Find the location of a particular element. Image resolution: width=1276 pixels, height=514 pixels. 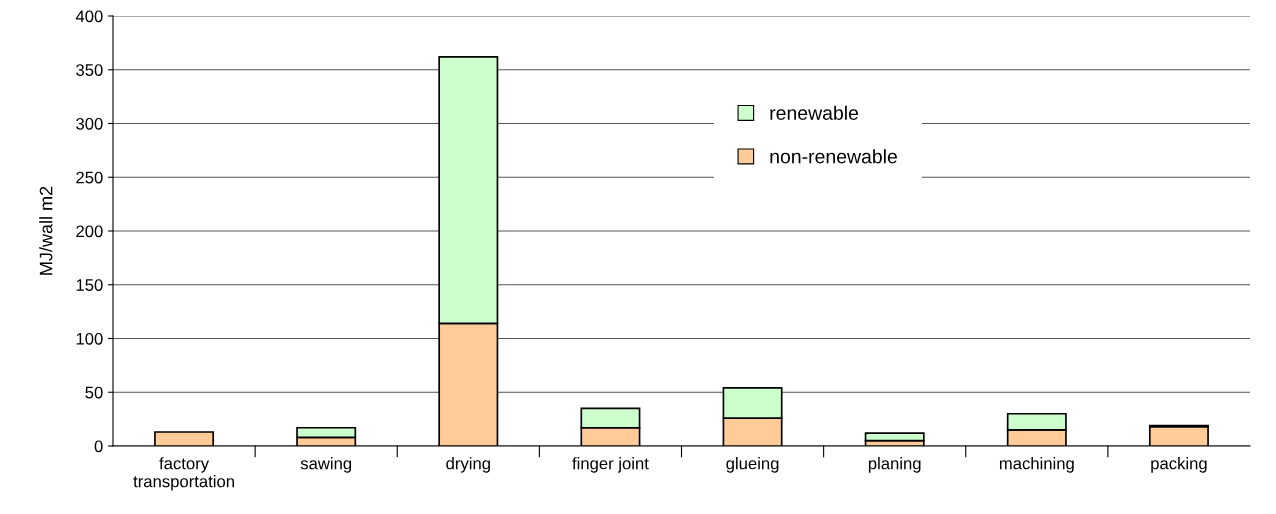

x-tick-label: factory transportation is located at coordinates (183, 474).